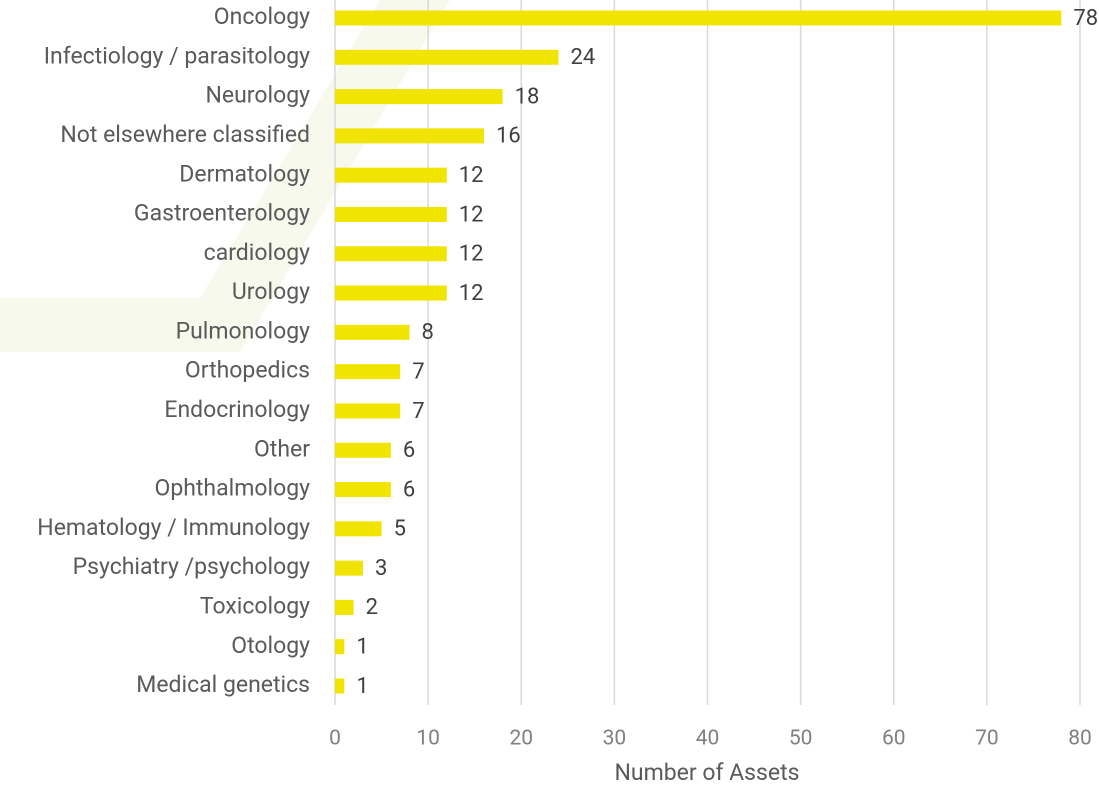 The image size is (1099, 788). Describe the element at coordinates (185, 134) in the screenshot. I see `y-tick-label: Not elsewhere classified` at that location.